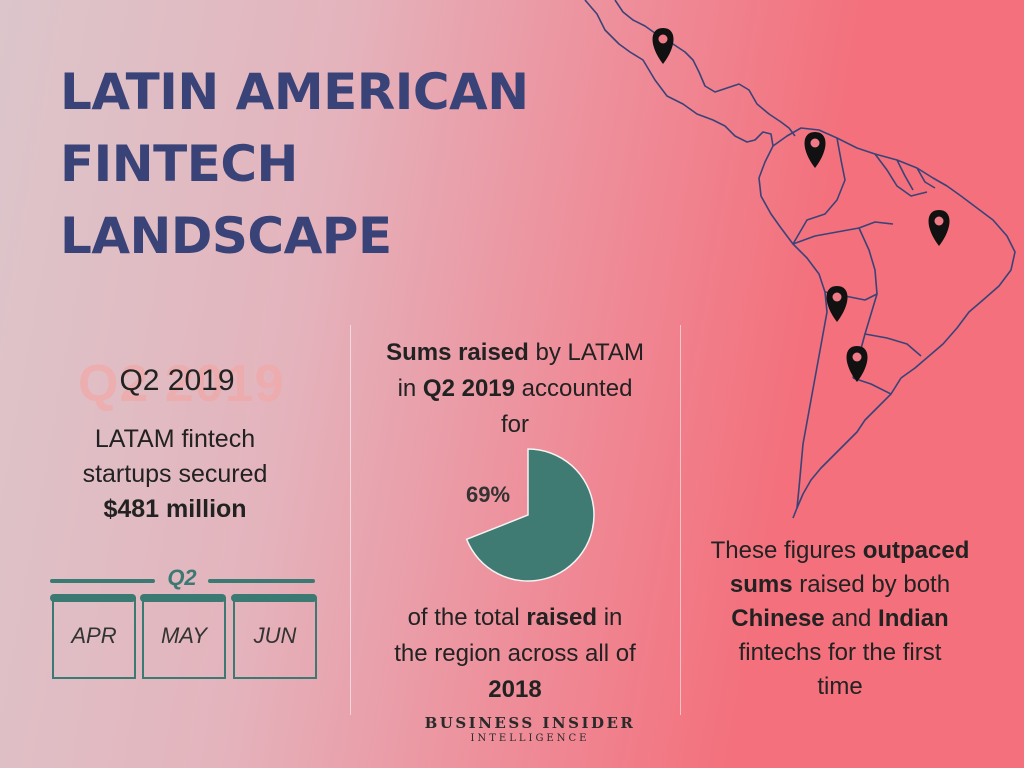 This screenshot has height=768, width=1024. Describe the element at coordinates (488, 494) in the screenshot. I see `percentage-label: 69%` at that location.